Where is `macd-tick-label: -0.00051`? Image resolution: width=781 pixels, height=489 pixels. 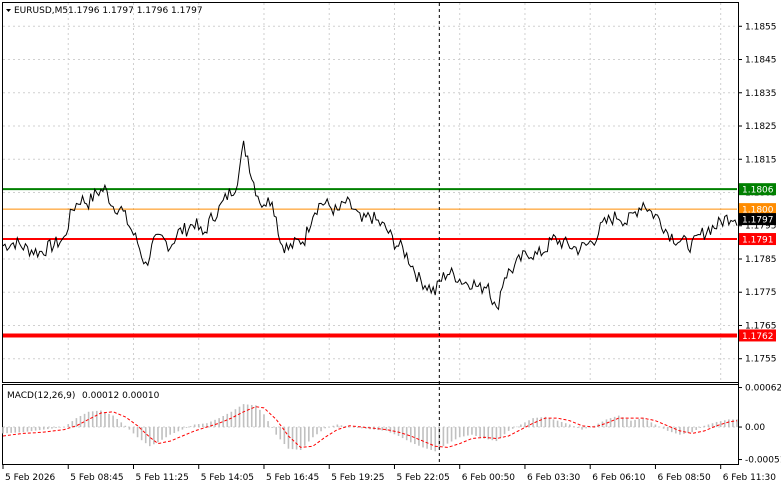 macd-tick-label: -0.00051 is located at coordinates (763, 461).